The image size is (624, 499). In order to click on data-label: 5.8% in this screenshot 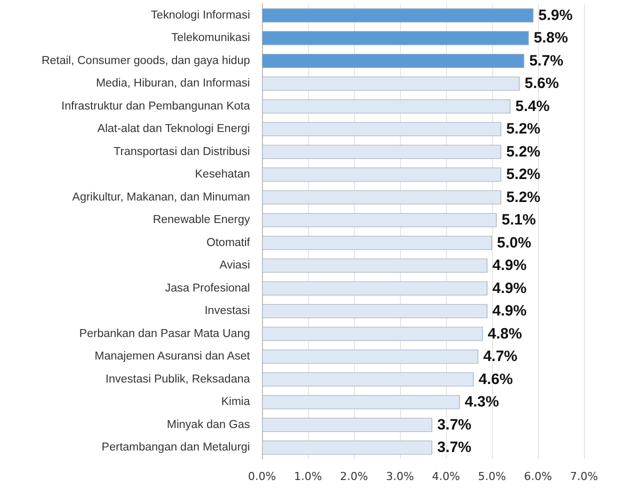, I will do `click(551, 38)`.